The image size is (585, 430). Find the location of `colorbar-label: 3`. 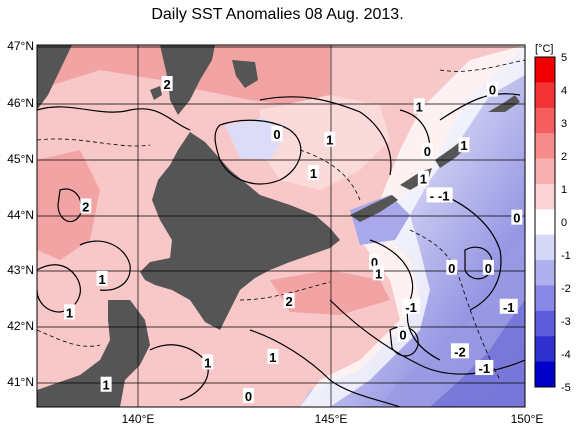

colorbar-label: 3 is located at coordinates (564, 124).